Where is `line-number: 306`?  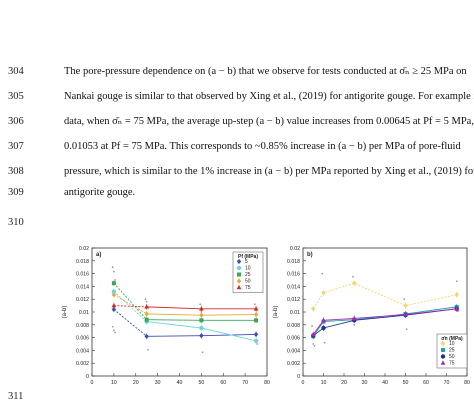
line-number: 306 is located at coordinates (16, 121).